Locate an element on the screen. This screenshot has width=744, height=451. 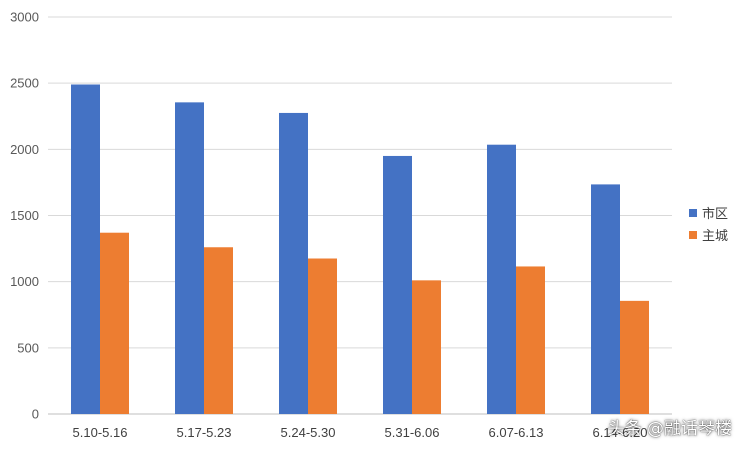
y-tick-label: 0 is located at coordinates (35, 414).